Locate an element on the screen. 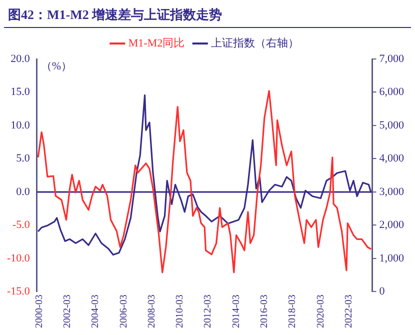  legend-label: M1-M2同比 is located at coordinates (156, 43).